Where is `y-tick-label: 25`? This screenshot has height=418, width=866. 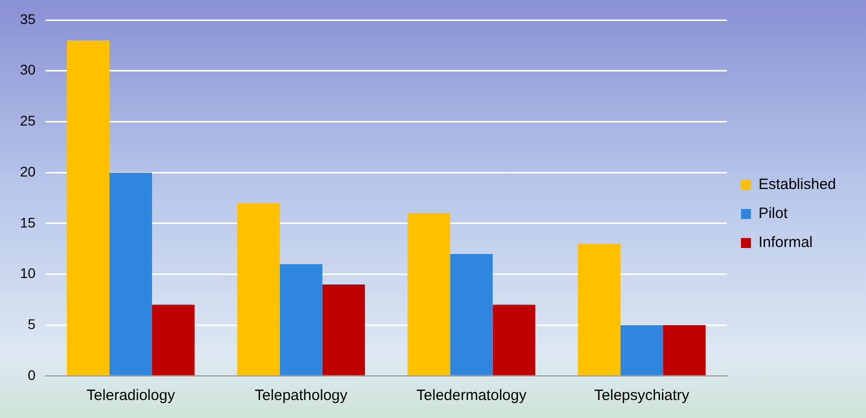
y-tick-label: 25 is located at coordinates (28, 120).